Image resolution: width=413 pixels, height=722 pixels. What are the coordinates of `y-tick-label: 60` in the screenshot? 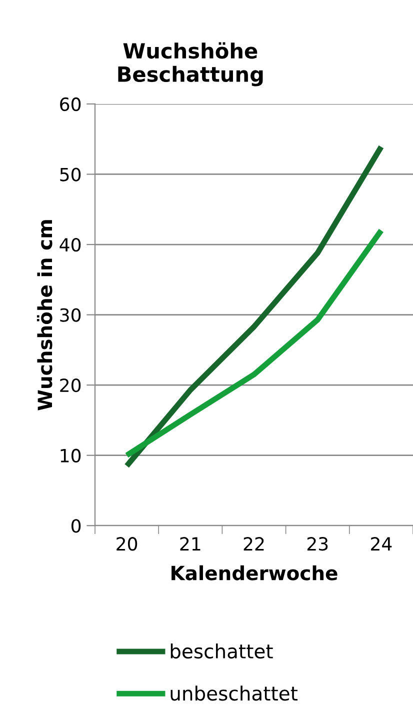 It's located at (70, 104).